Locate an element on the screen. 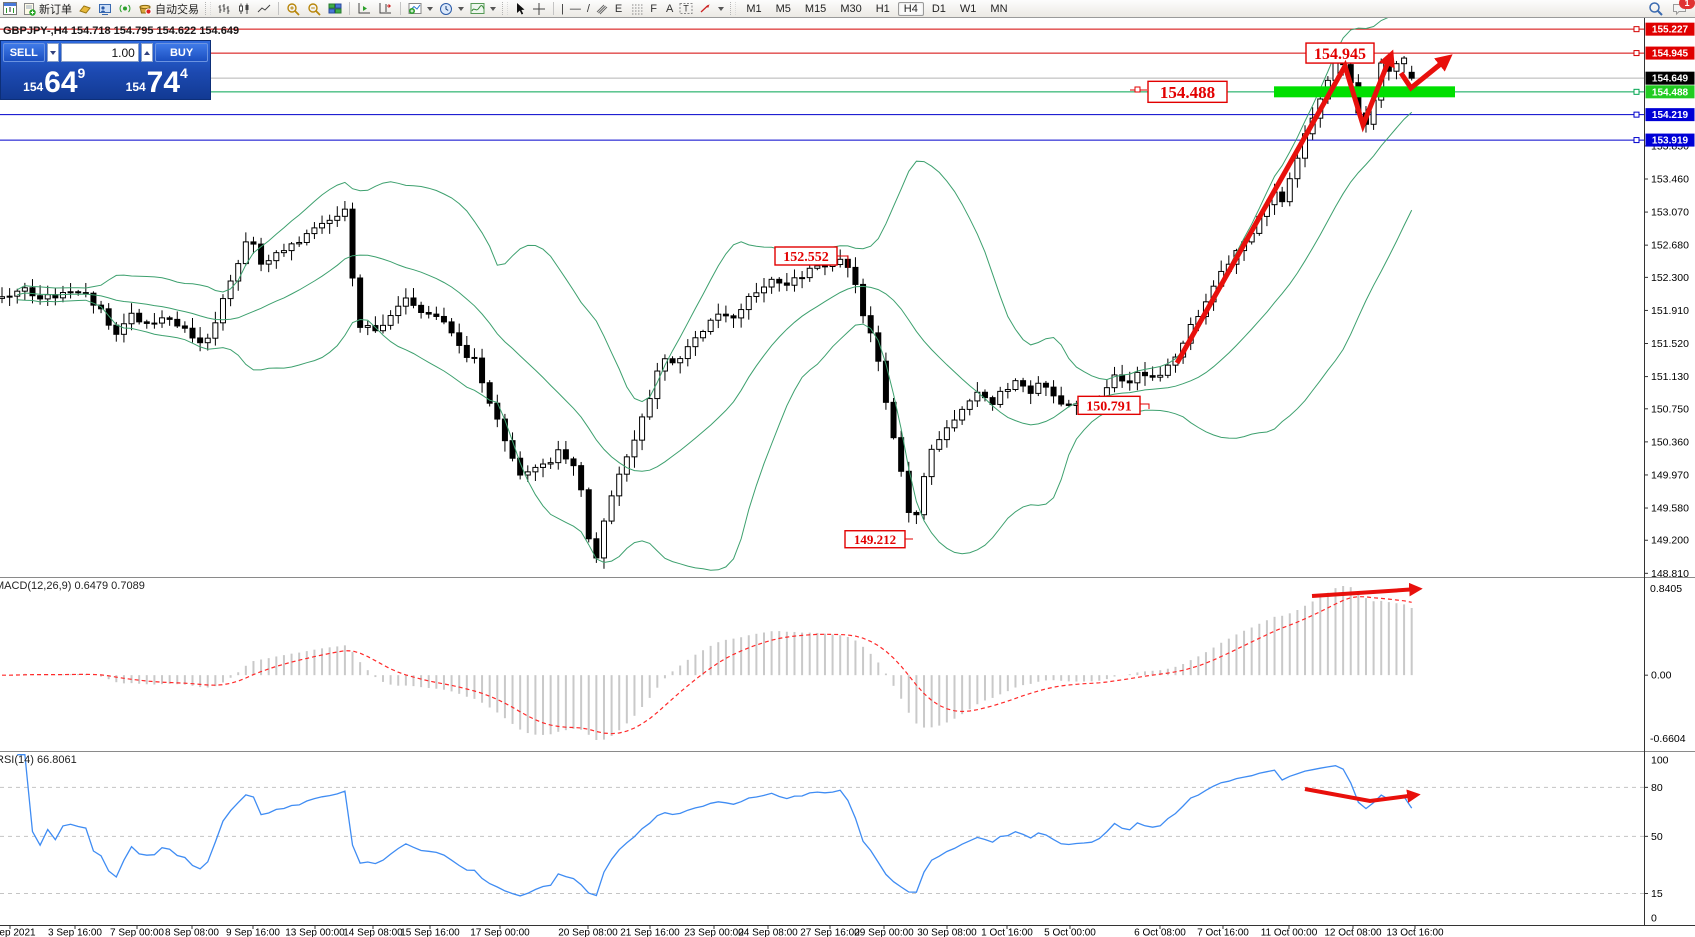 The width and height of the screenshot is (1695, 937). svg-text: 12 Oct 08:00 is located at coordinates (1353, 932).